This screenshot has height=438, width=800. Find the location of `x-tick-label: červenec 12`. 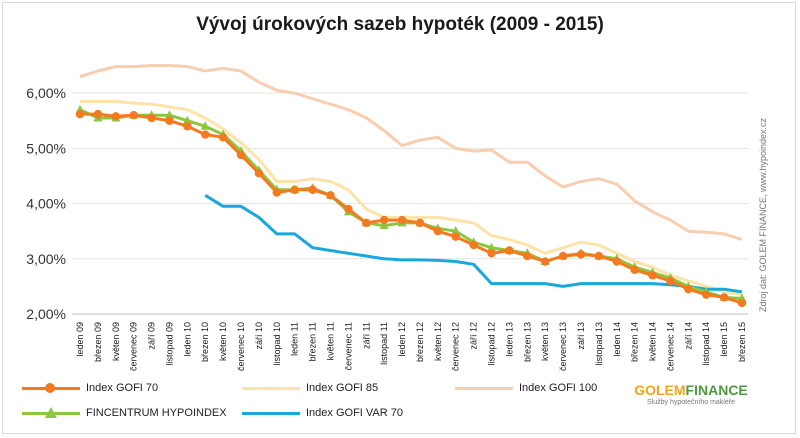

x-tick-label: červenec 12 is located at coordinates (456, 346).